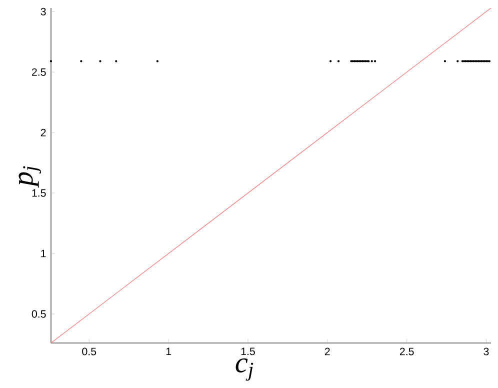 This screenshot has width=498, height=388. Describe the element at coordinates (39, 314) in the screenshot. I see `y-tick-label: 0.5` at that location.